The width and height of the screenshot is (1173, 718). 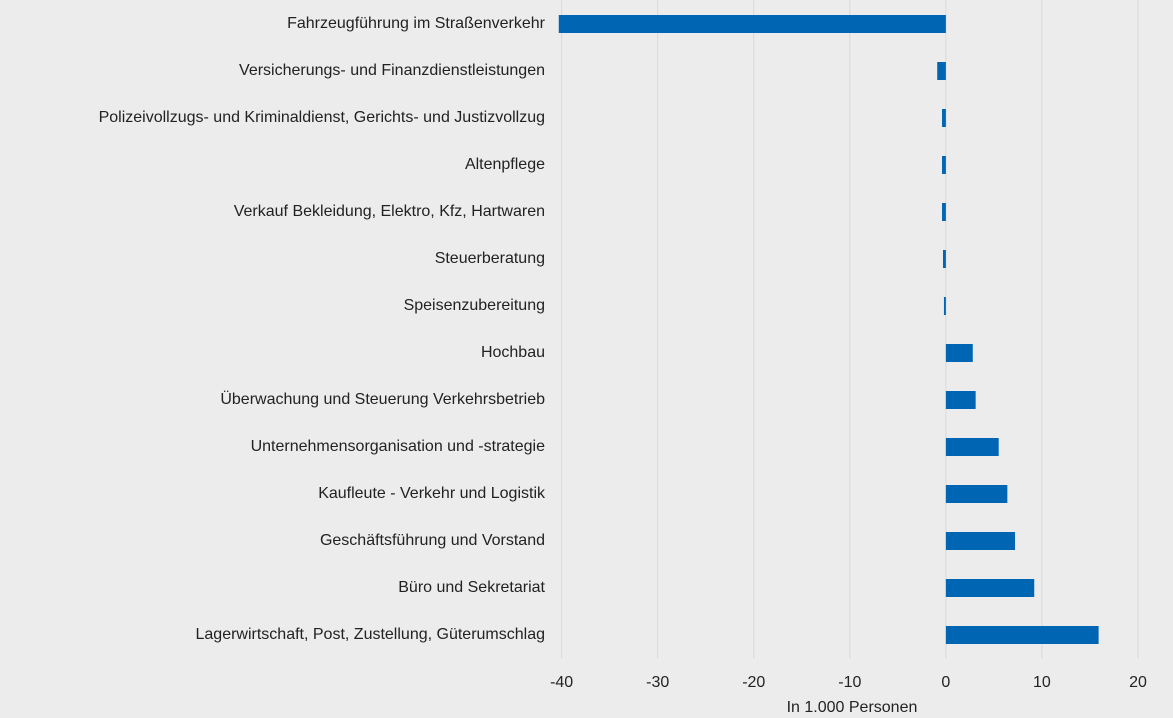 What do you see at coordinates (753, 682) in the screenshot?
I see `x-tick-label: -20` at bounding box center [753, 682].